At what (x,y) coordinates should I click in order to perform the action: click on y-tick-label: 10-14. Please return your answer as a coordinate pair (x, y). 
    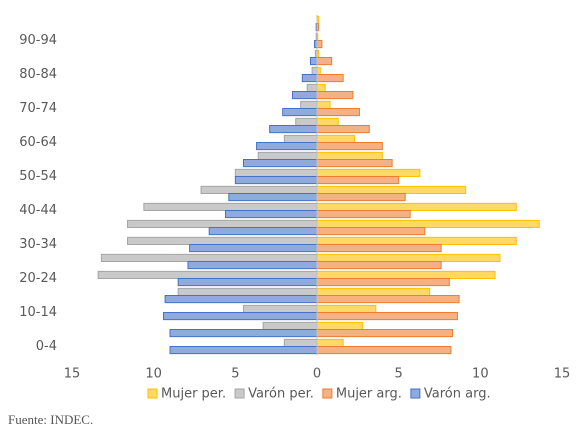
    Looking at the image, I should click on (38, 312).